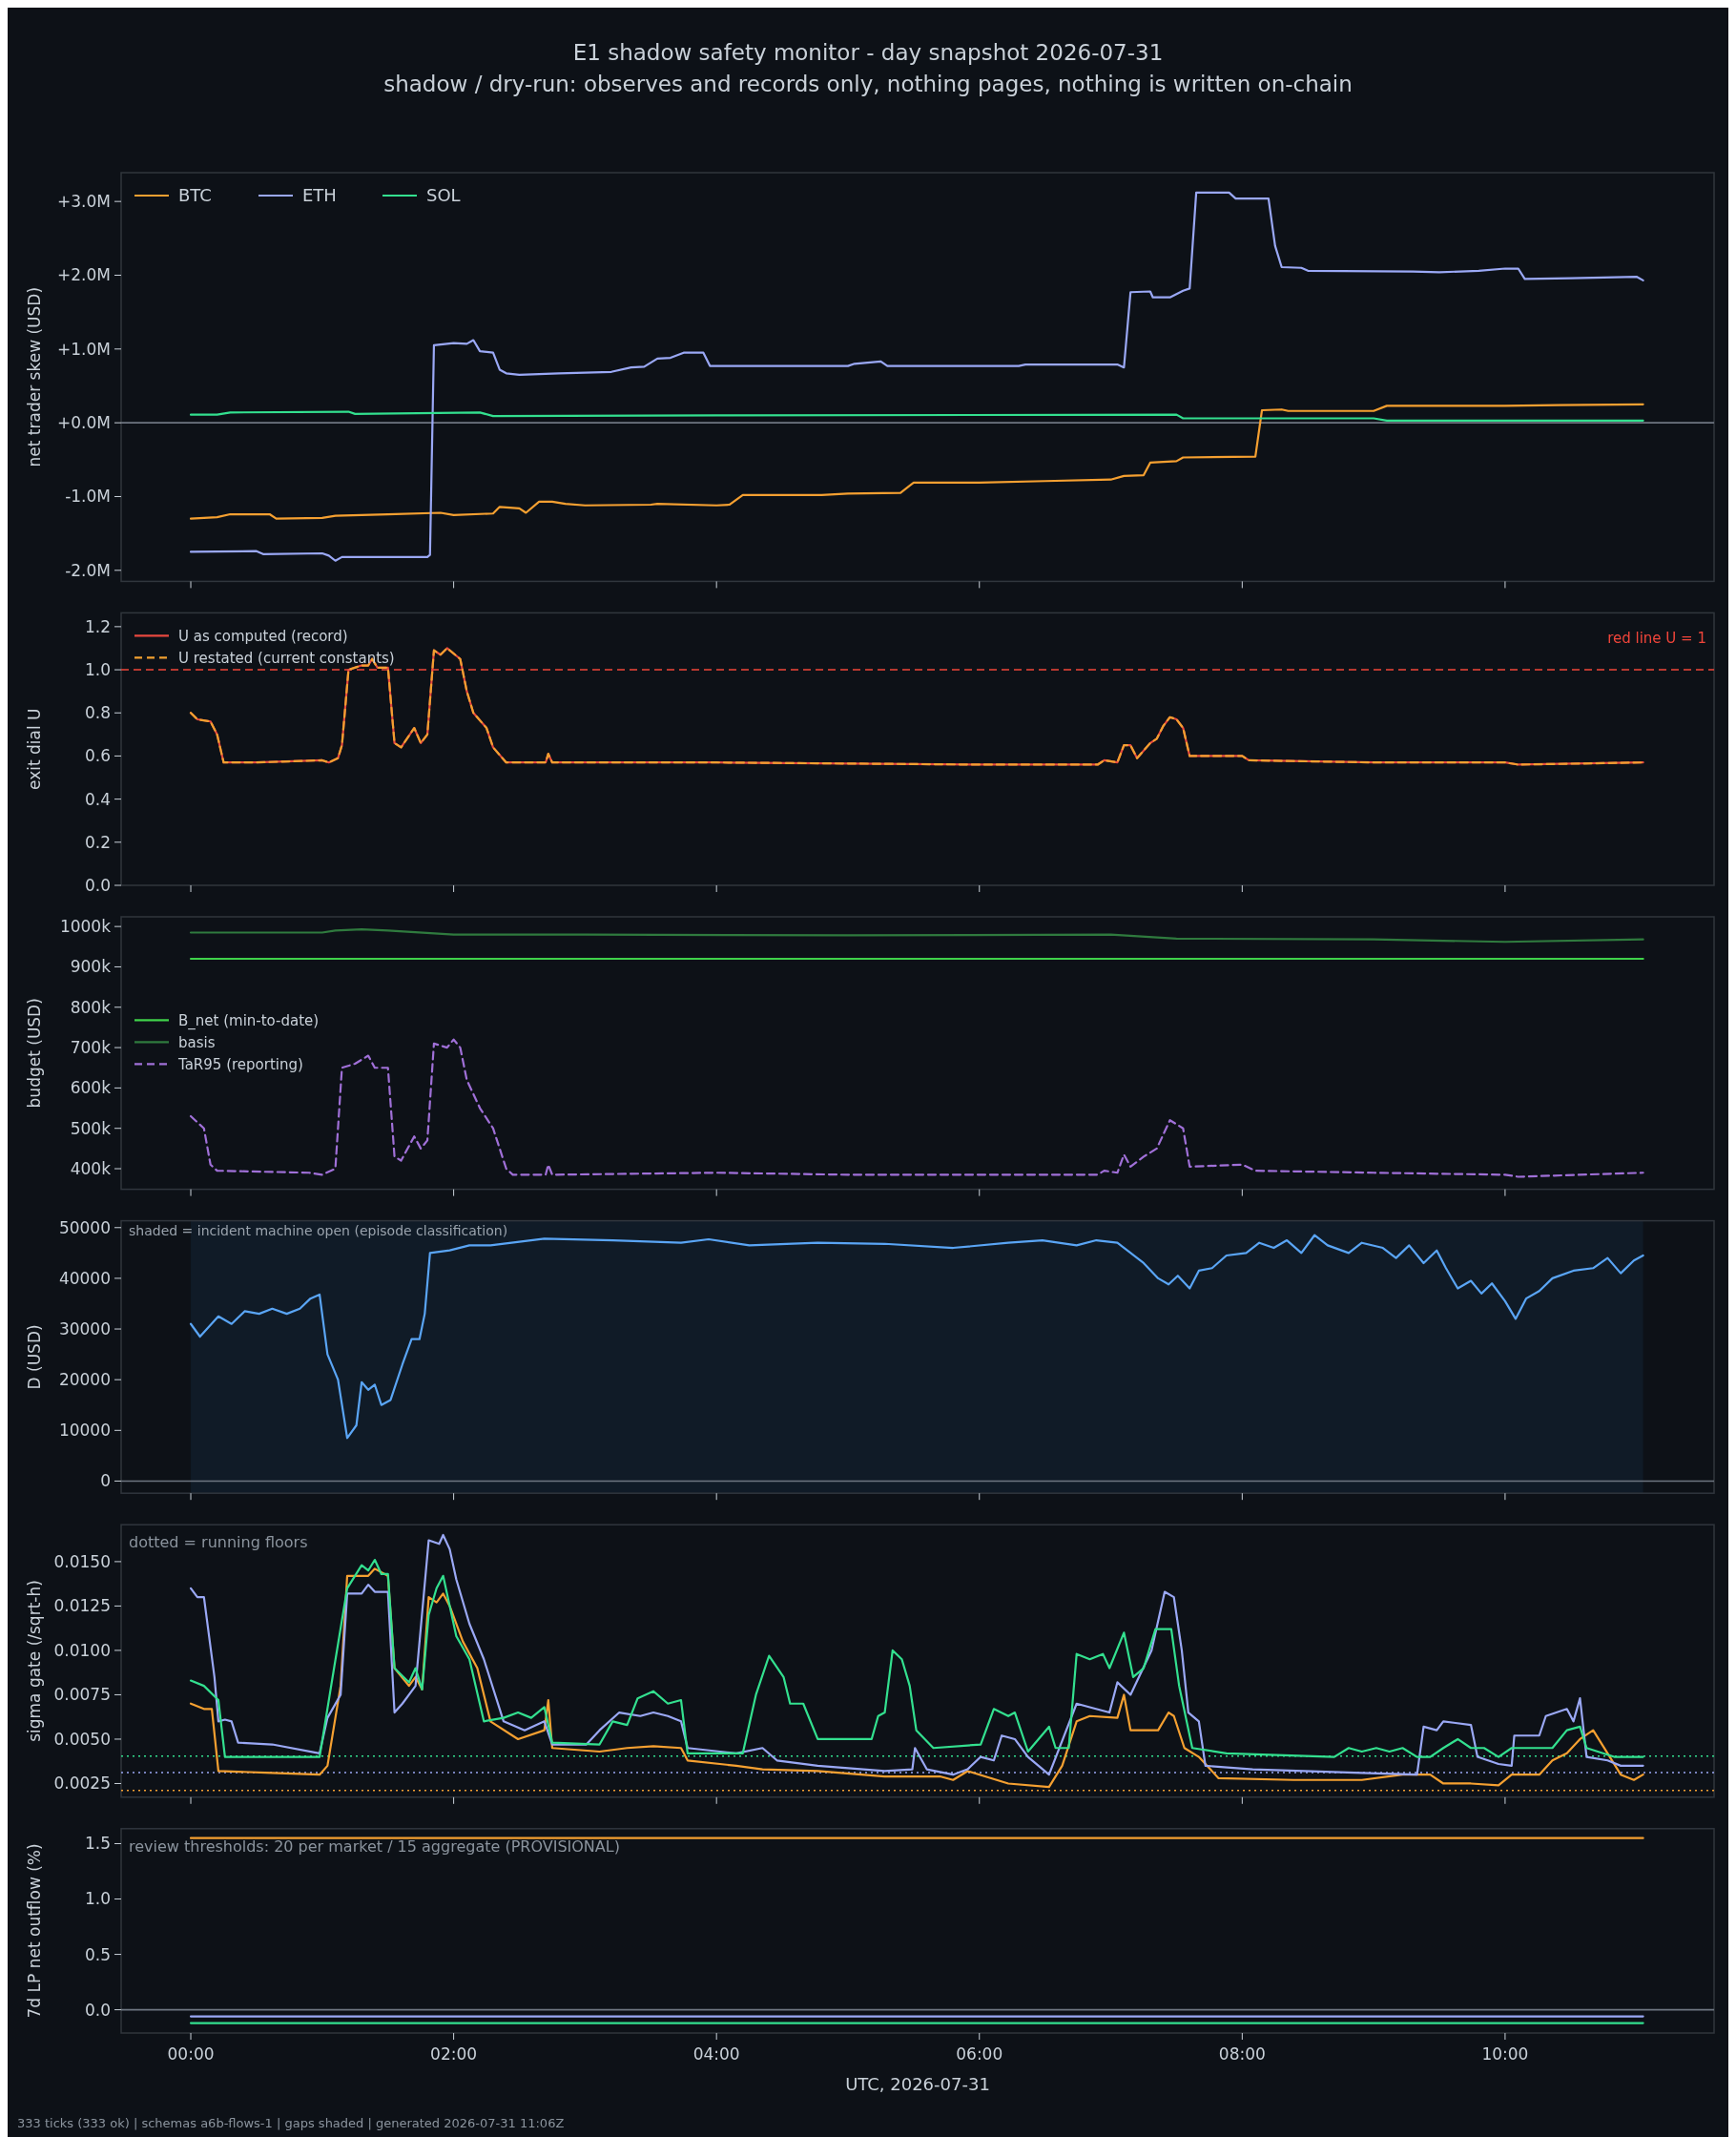 This screenshot has height=2137, width=1736. What do you see at coordinates (82, 1784) in the screenshot?
I see `y-tick-label: 0.0025` at bounding box center [82, 1784].